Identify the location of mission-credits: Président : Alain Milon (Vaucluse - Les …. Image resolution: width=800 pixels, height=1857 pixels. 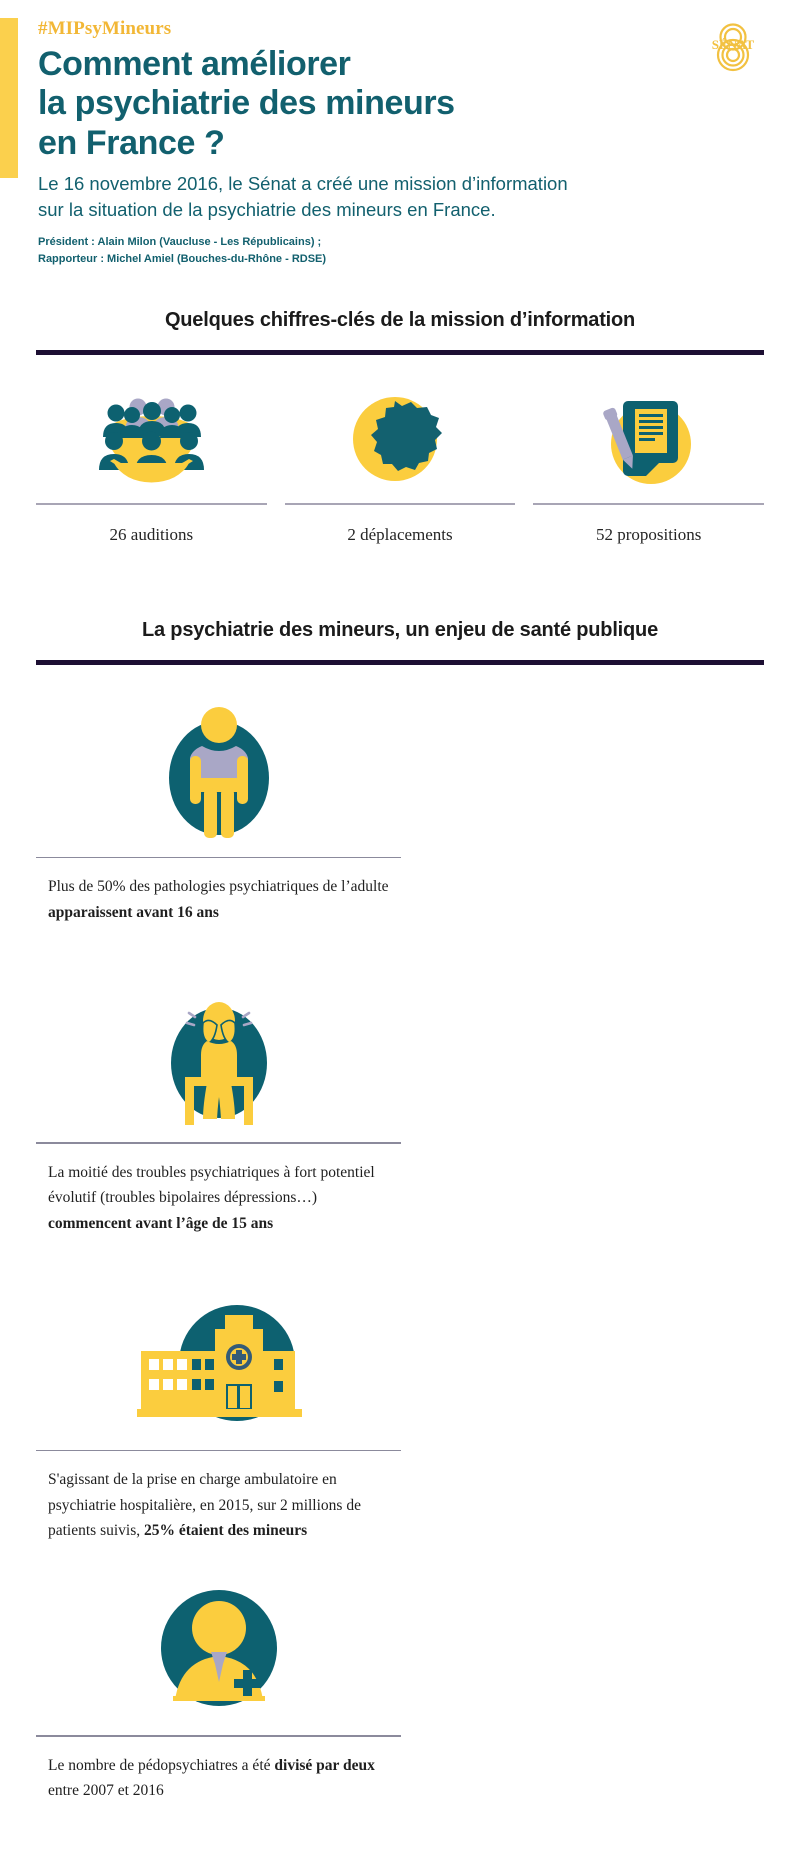
(419, 250).